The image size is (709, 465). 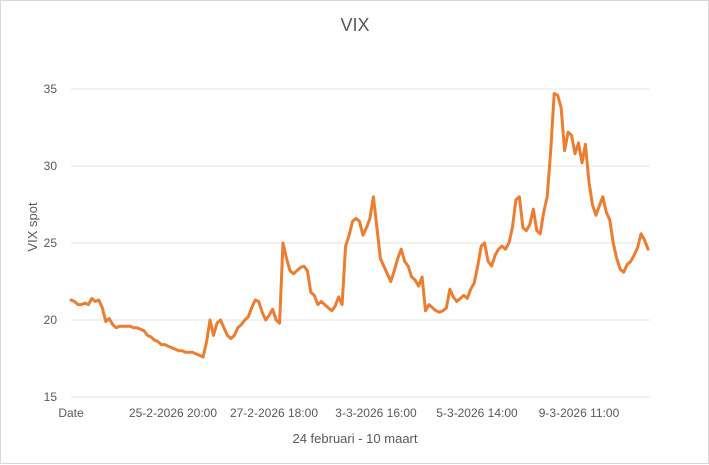 I want to click on y-tick-label: 15, so click(x=51, y=397).